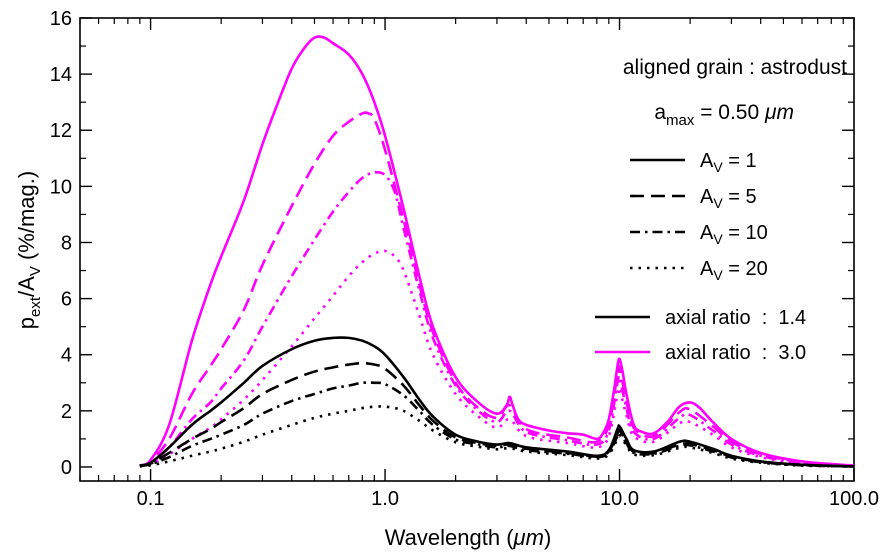  What do you see at coordinates (734, 270) in the screenshot?
I see `legend-av20-label: AV = 20` at bounding box center [734, 270].